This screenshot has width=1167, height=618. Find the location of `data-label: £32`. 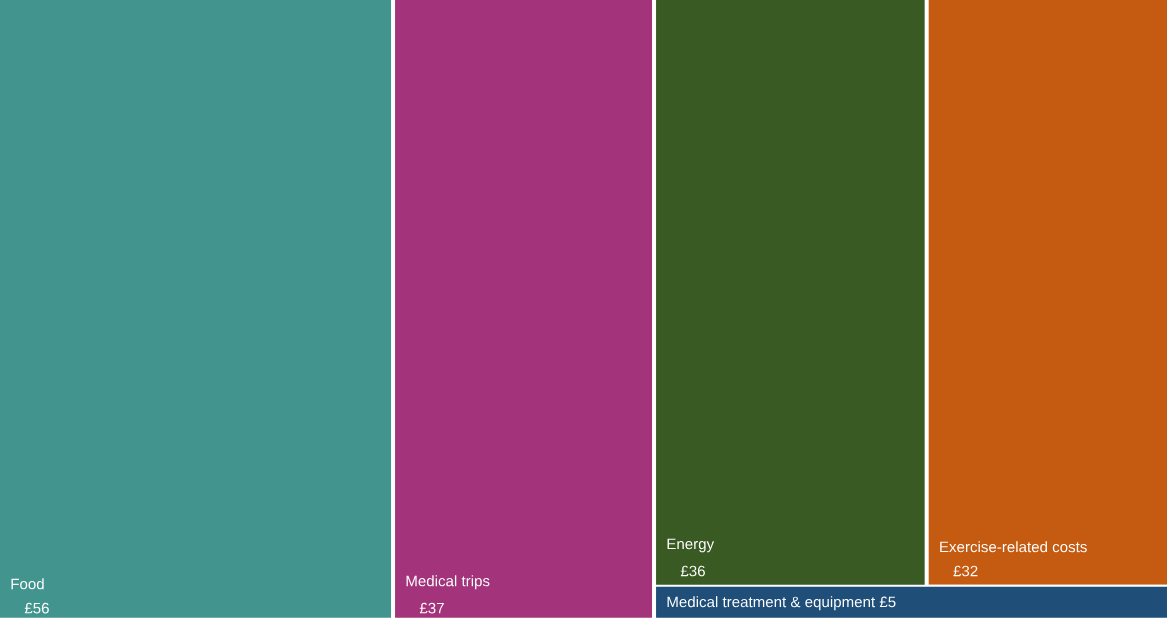

data-label: £32 is located at coordinates (965, 571).